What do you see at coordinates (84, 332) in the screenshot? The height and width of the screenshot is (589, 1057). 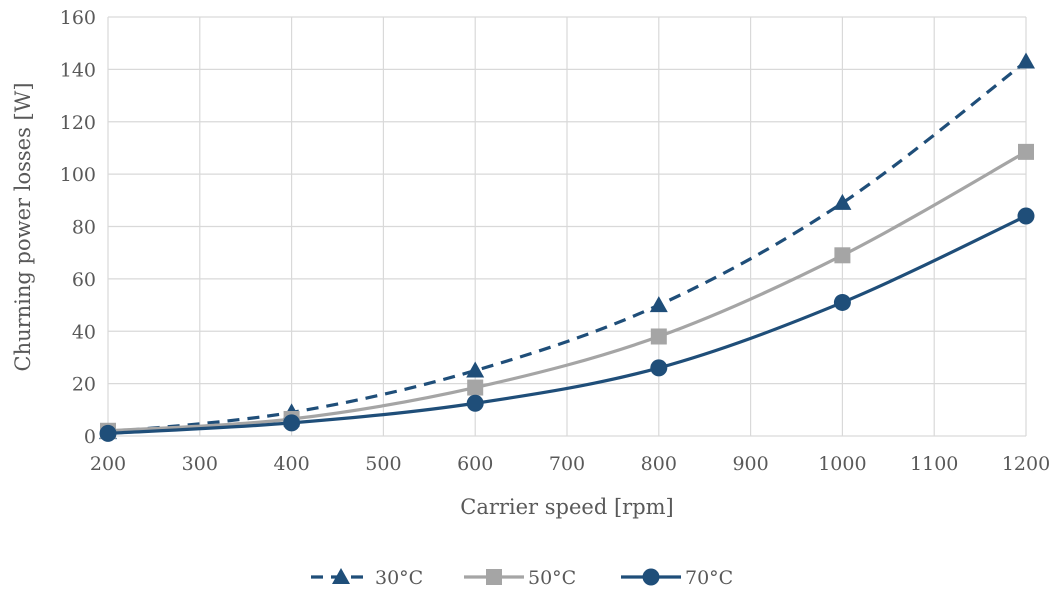 I see `y-tick-label: 40` at bounding box center [84, 332].